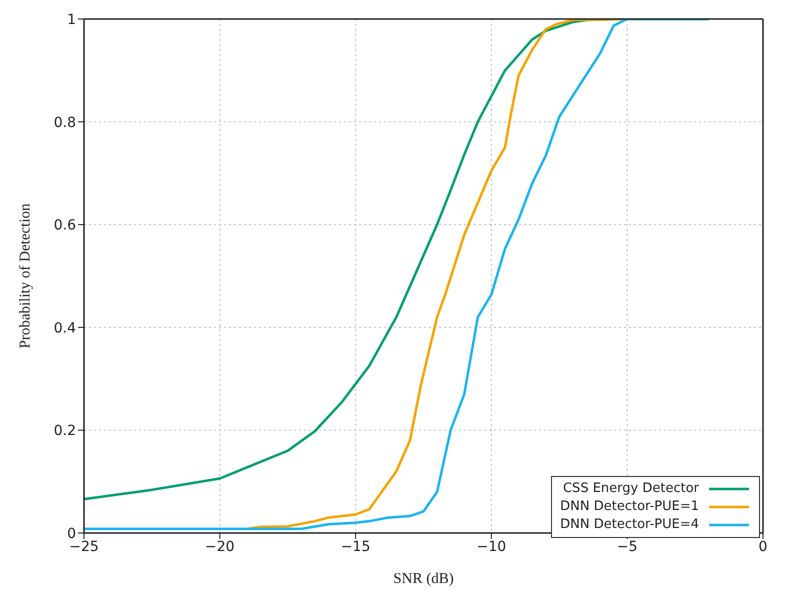  I want to click on x-tick-label: −10, so click(491, 546).